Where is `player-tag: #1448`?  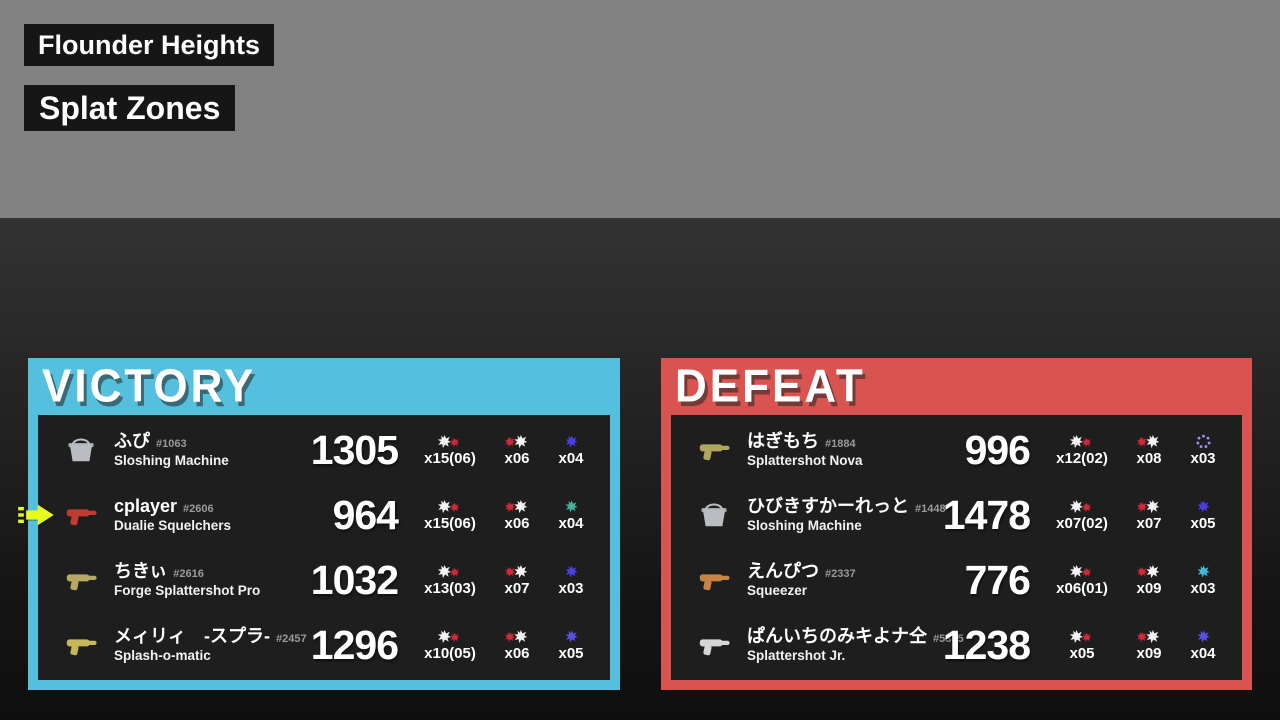
player-tag: #1448 is located at coordinates (930, 509).